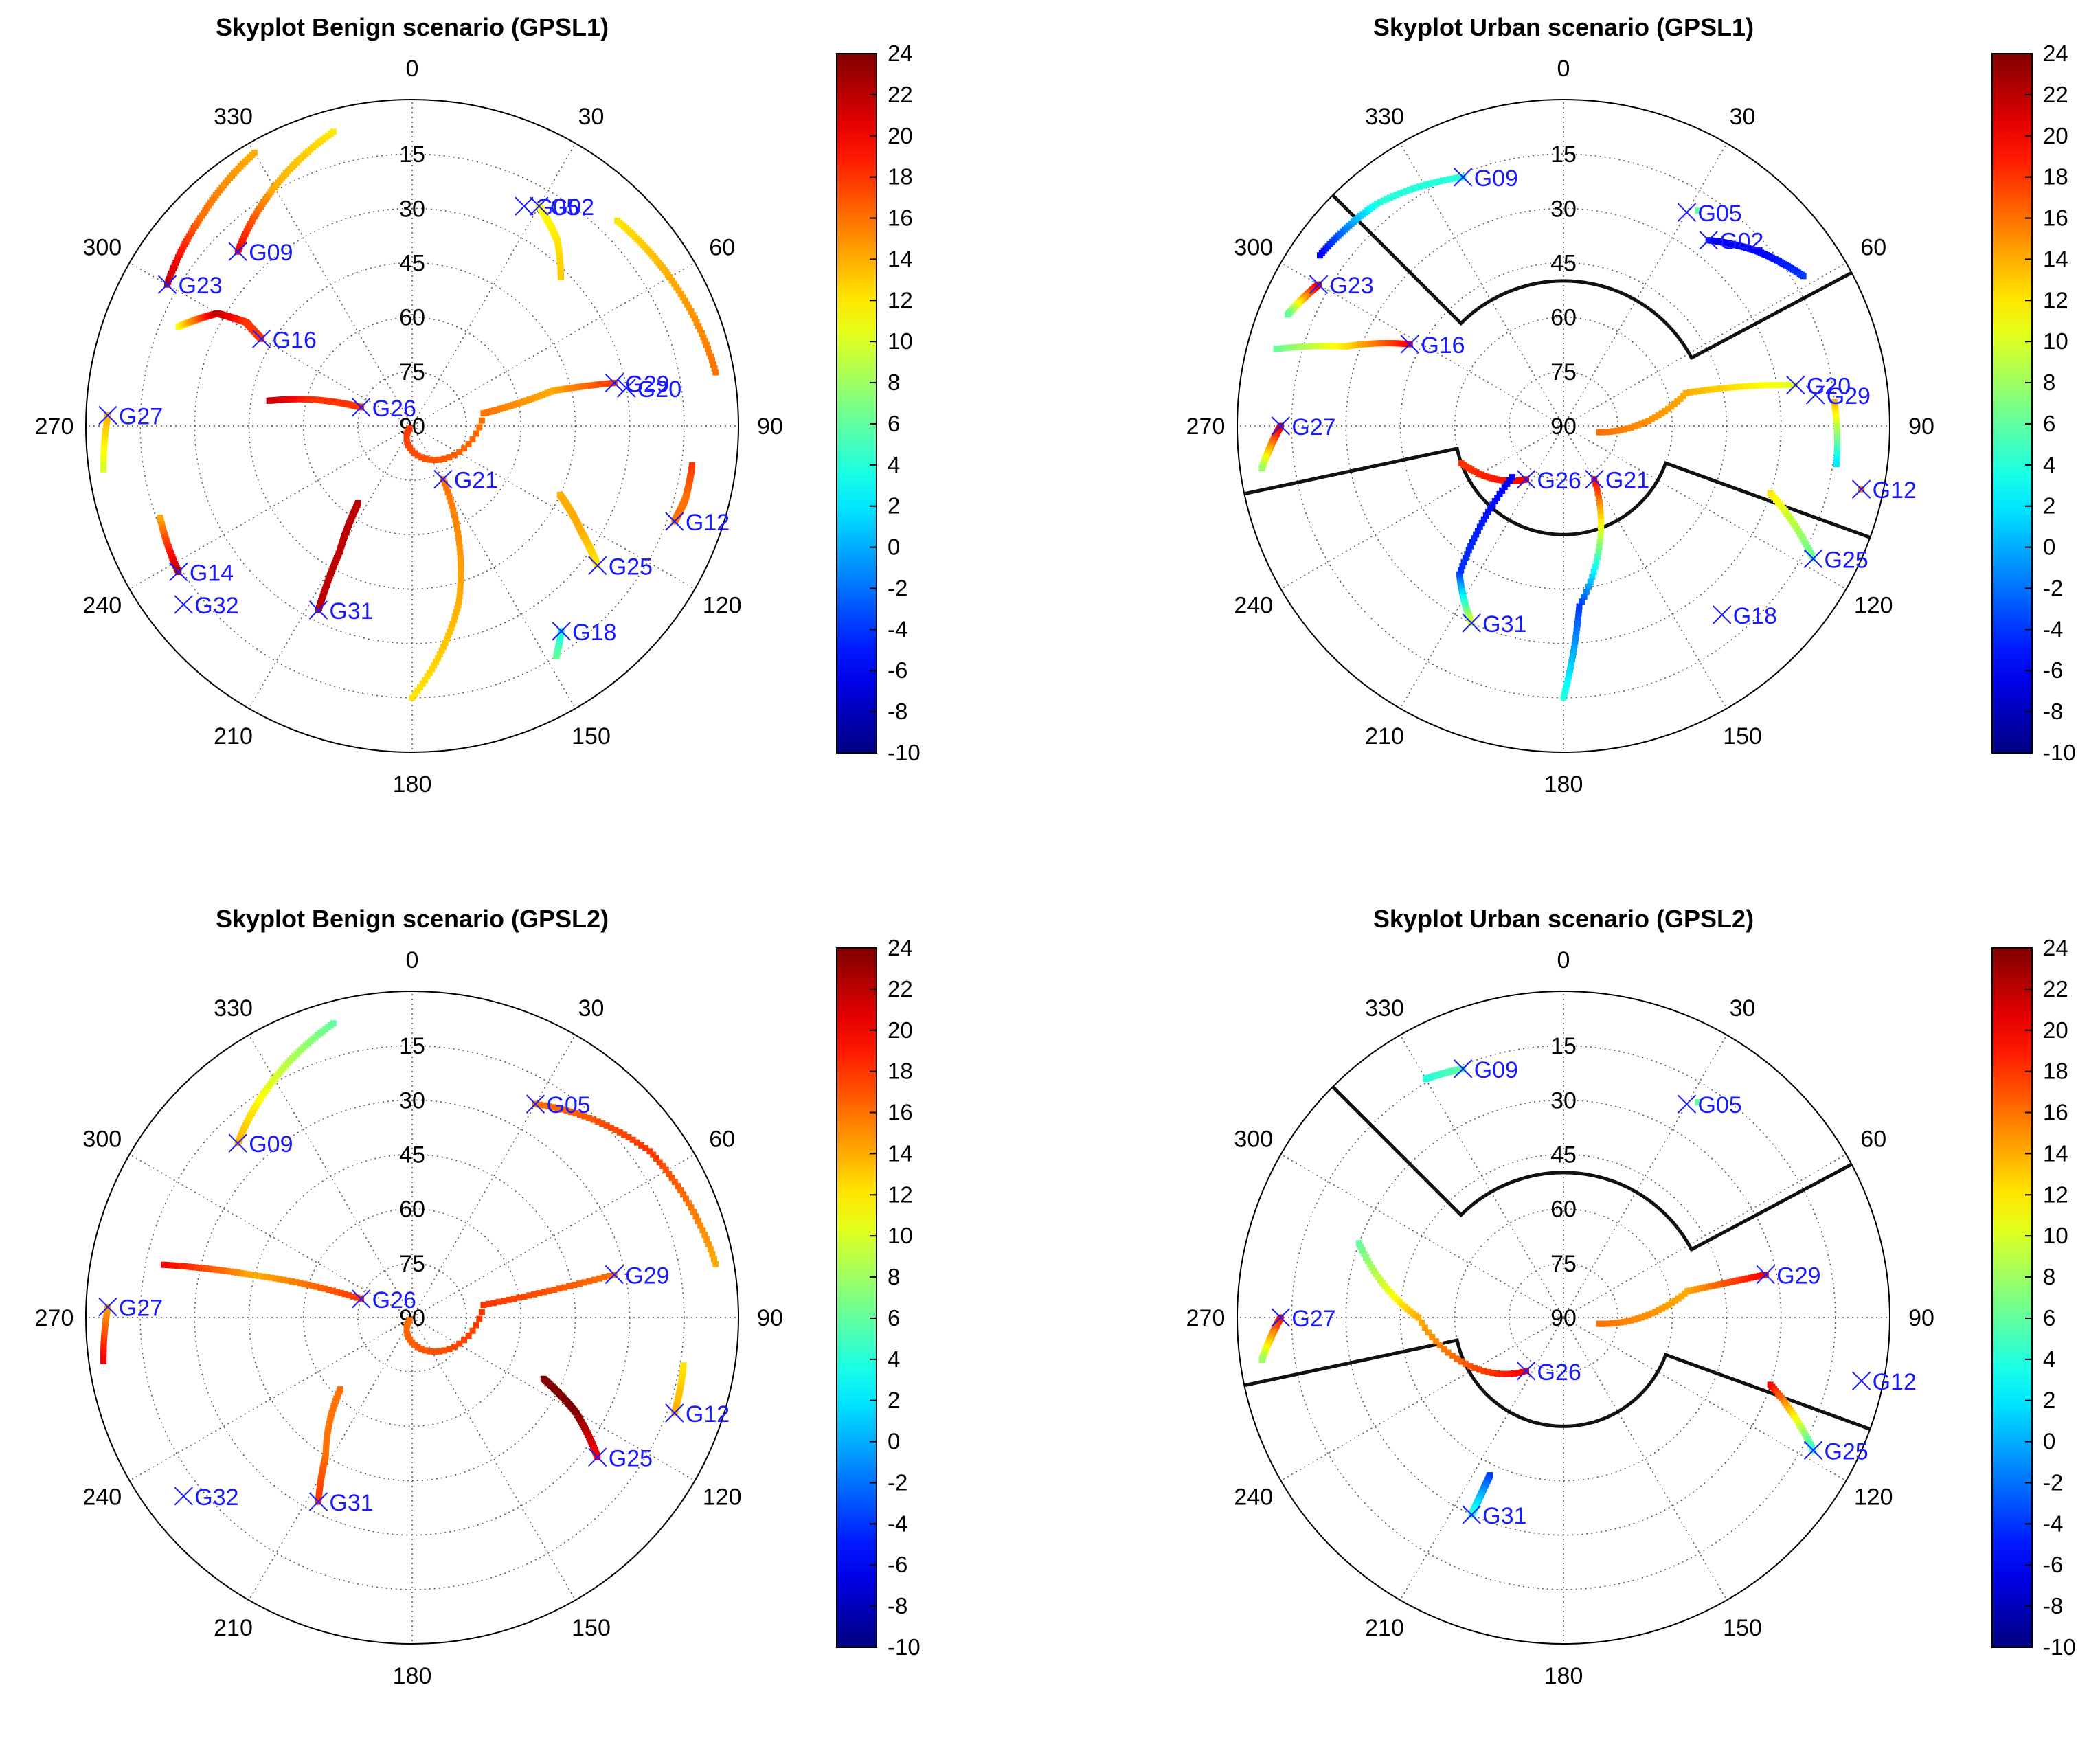 The height and width of the screenshot is (1751, 2100). I want to click on satellite-label: G21, so click(1627, 481).